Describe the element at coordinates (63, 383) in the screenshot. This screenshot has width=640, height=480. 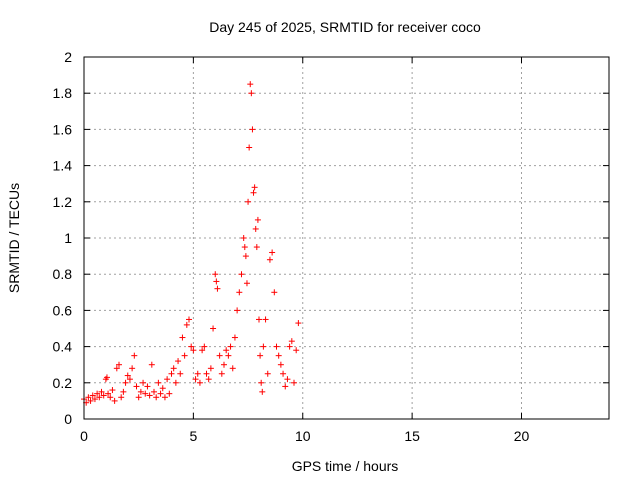
I see `y-tick-label: 0.2` at that location.